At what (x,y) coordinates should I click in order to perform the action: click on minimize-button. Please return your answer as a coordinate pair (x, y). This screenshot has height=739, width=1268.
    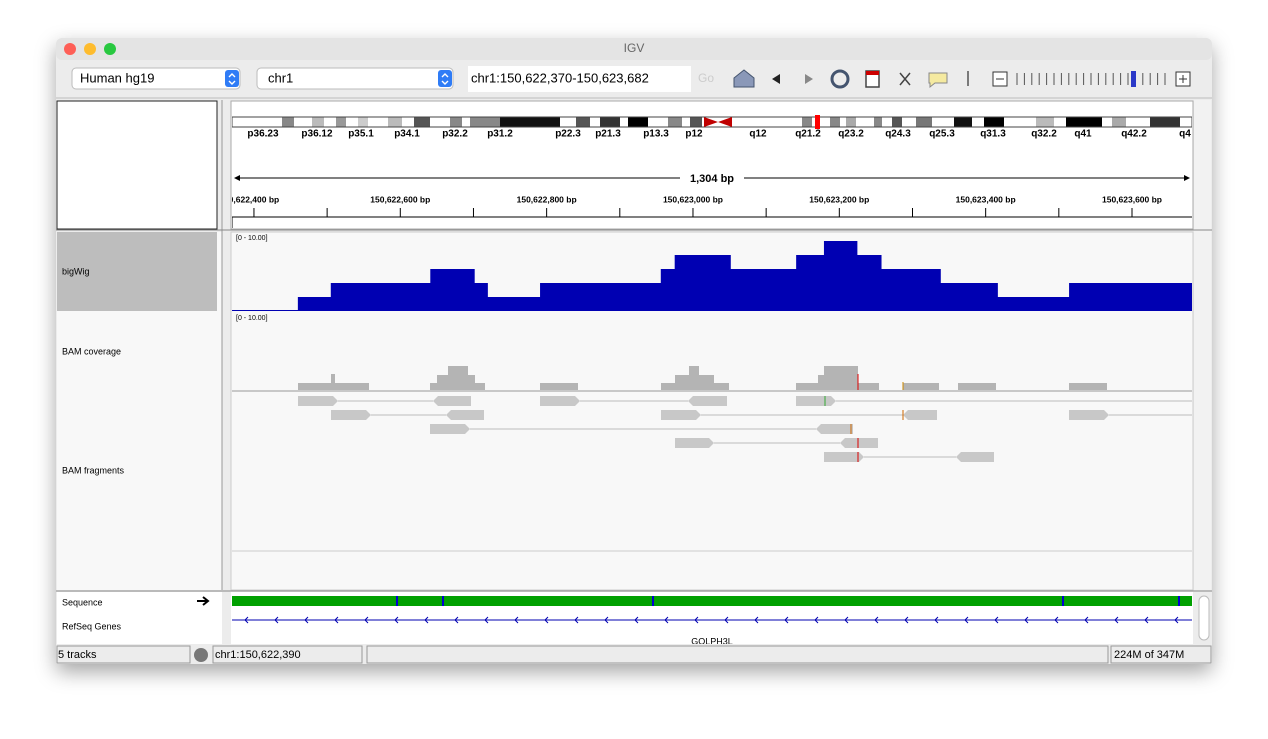
    Looking at the image, I should click on (90, 49).